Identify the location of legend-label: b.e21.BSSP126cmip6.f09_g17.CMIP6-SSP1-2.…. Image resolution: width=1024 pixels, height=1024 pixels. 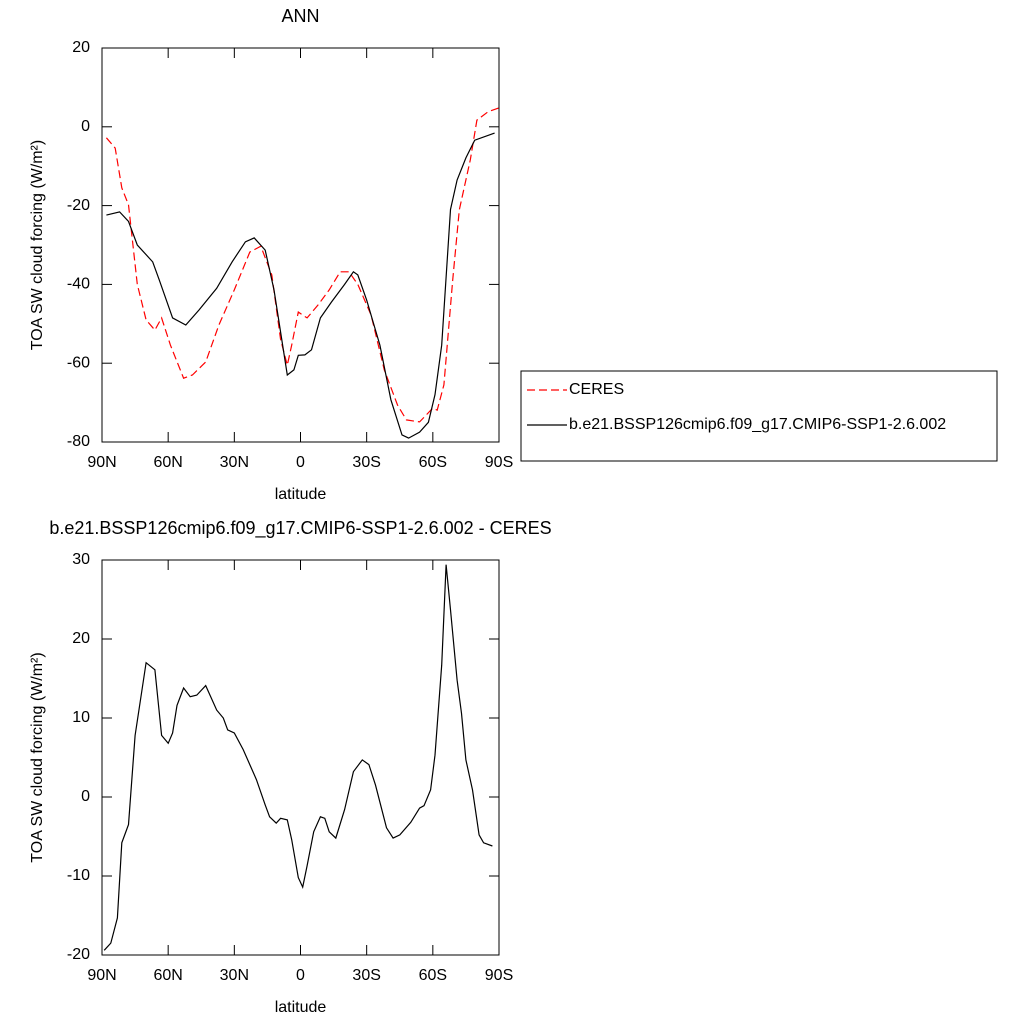
(757, 424).